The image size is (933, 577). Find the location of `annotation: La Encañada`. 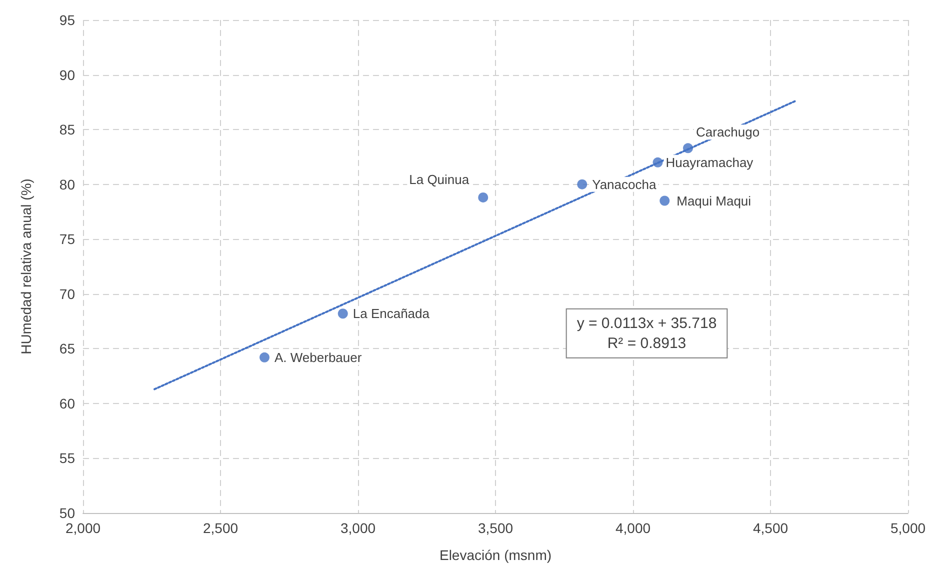

annotation: La Encañada is located at coordinates (391, 314).